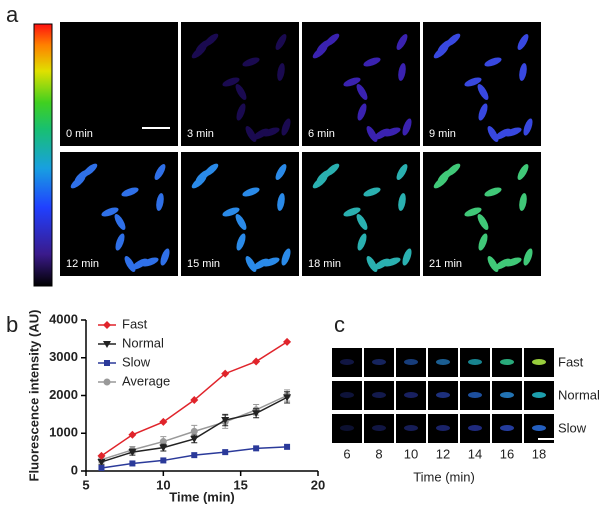 The width and height of the screenshot is (601, 508). What do you see at coordinates (202, 496) in the screenshot?
I see `x-axis-title: Time (min)` at bounding box center [202, 496].